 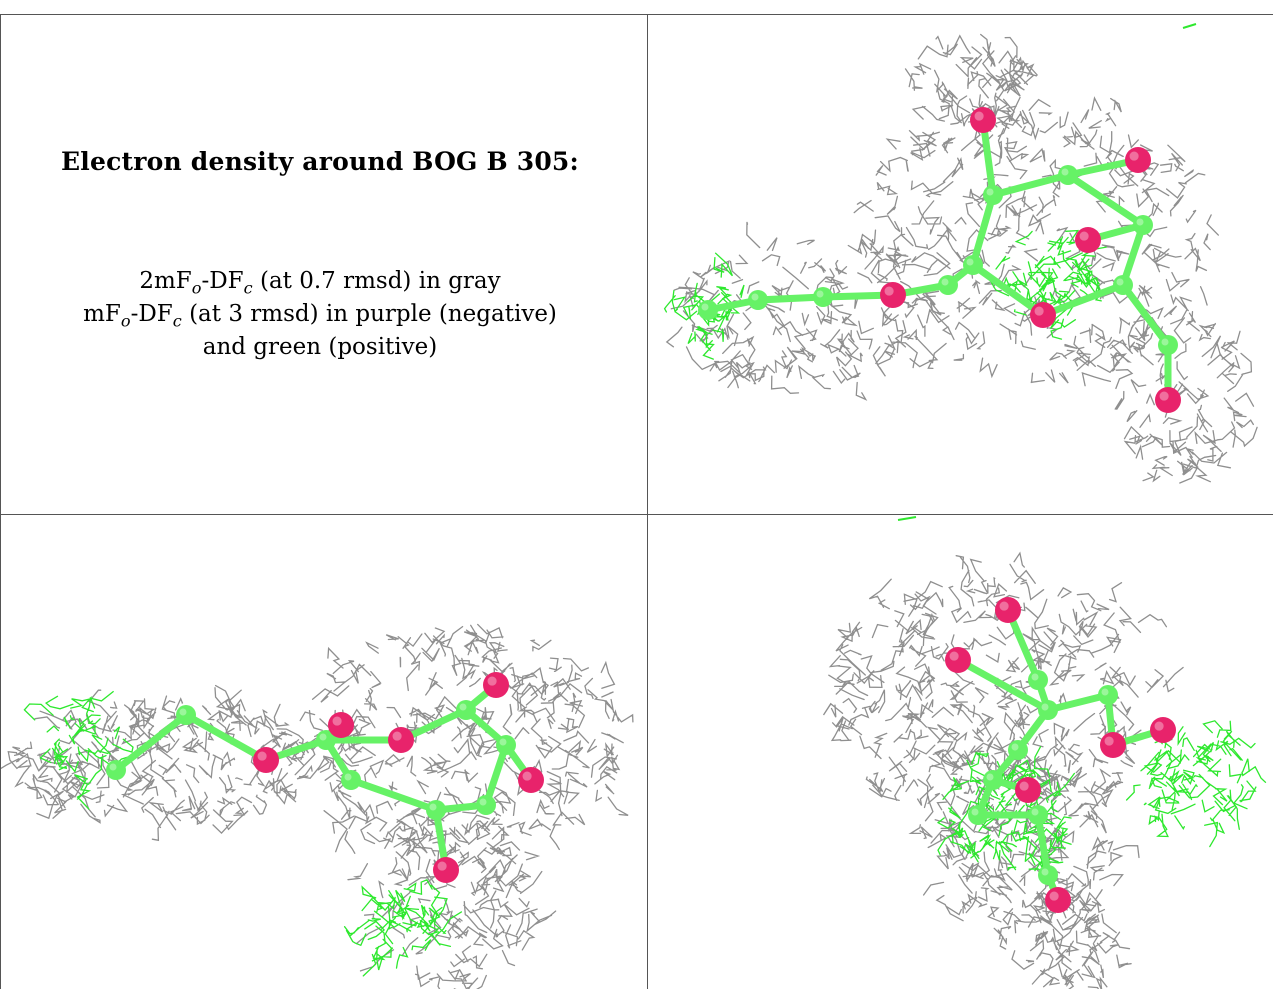 What do you see at coordinates (320, 316) in the screenshot?
I see `caption-line-2: mFo-DFc (at 3 rmsd) in purple (negative)` at bounding box center [320, 316].